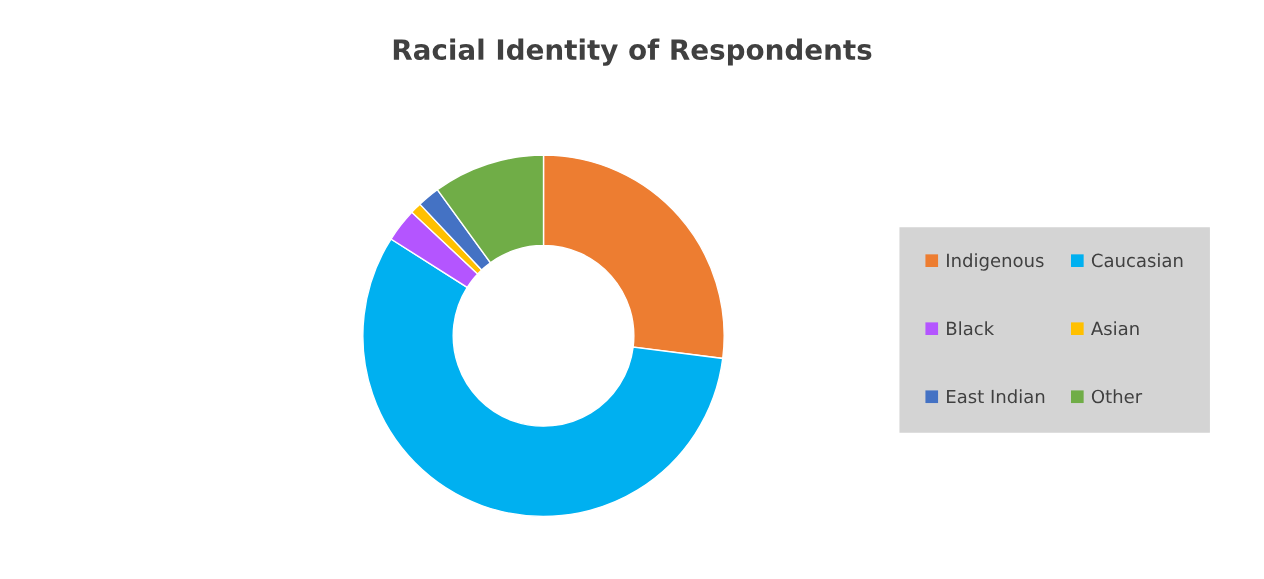  Describe the element at coordinates (1117, 396) in the screenshot. I see `legend-label: Other` at that location.